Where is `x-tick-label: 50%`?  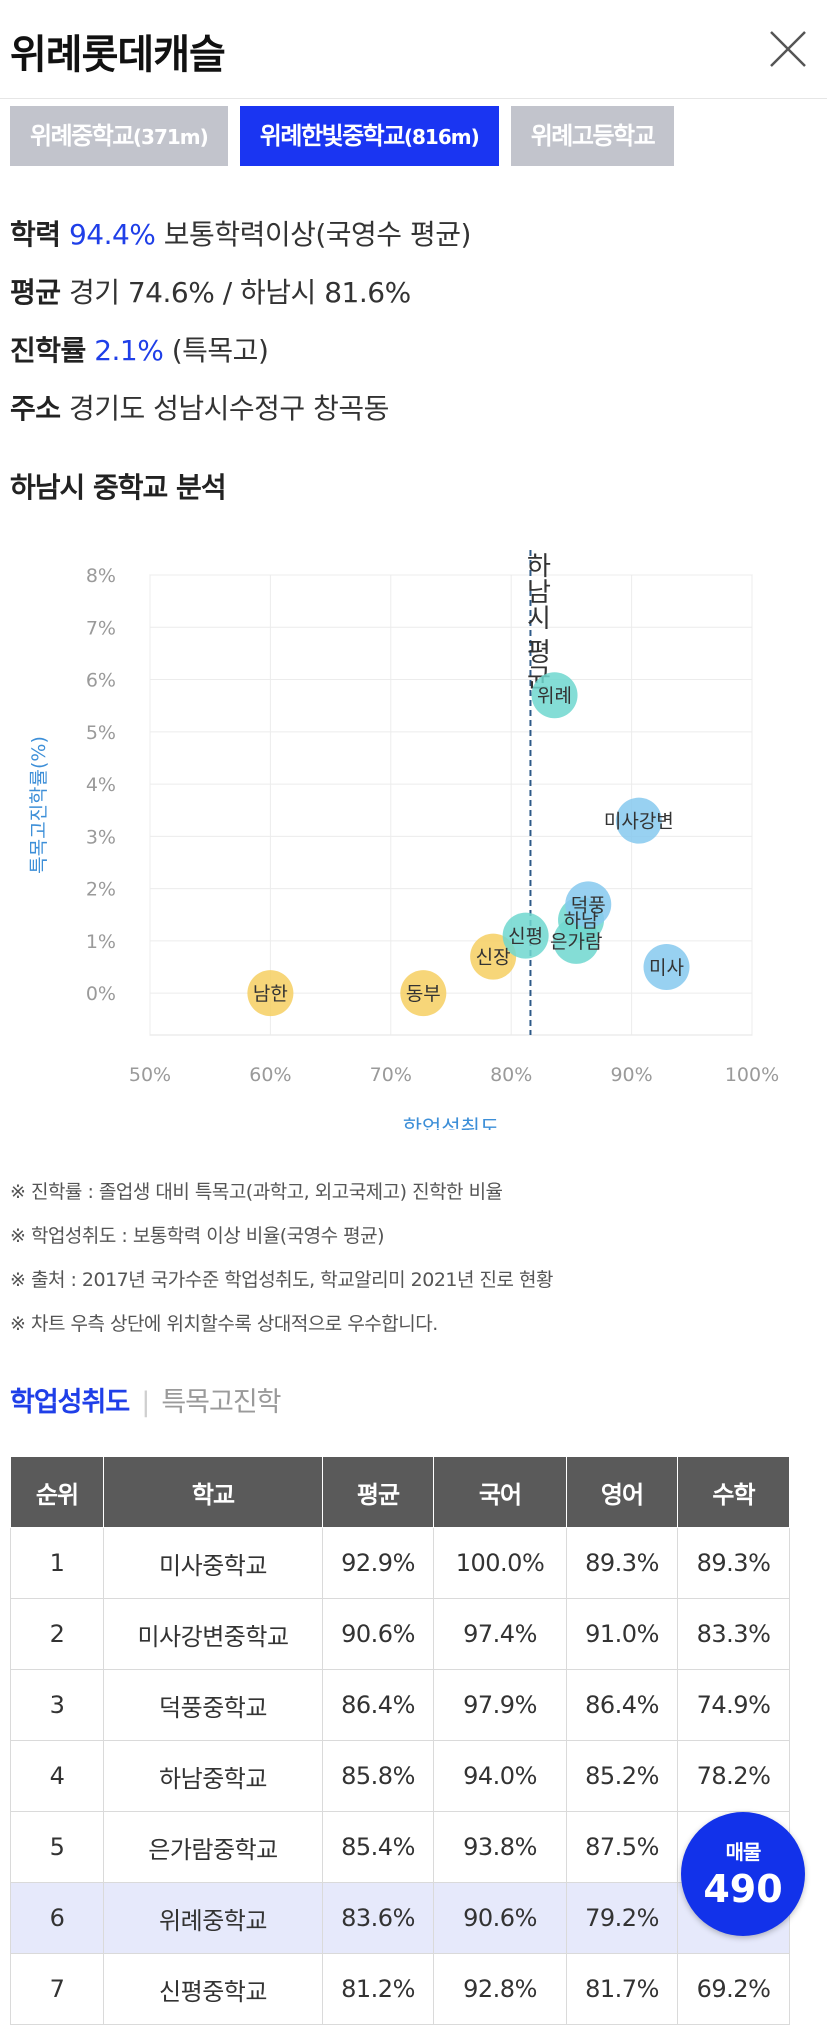 x-tick-label: 50% is located at coordinates (150, 1075).